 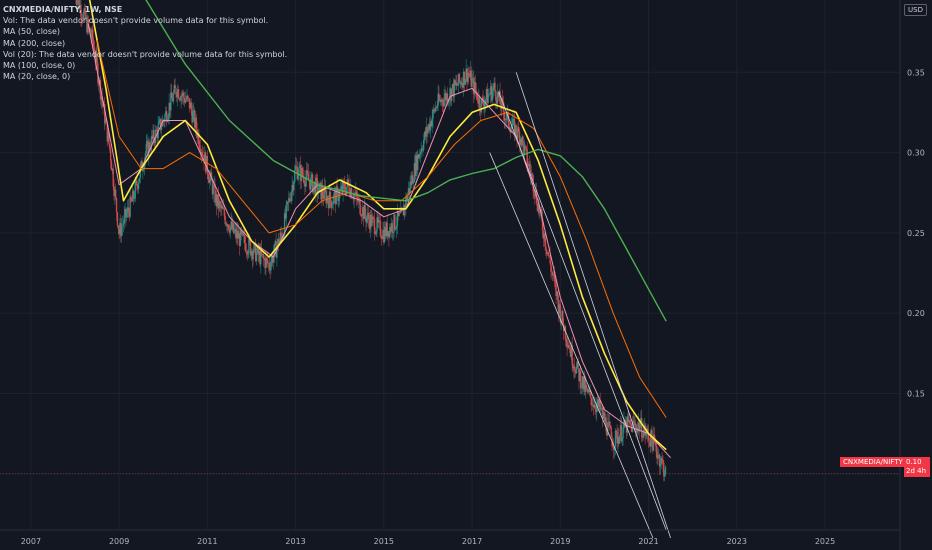 I want to click on legend-ma200: MA (200, close), so click(x=34, y=43).